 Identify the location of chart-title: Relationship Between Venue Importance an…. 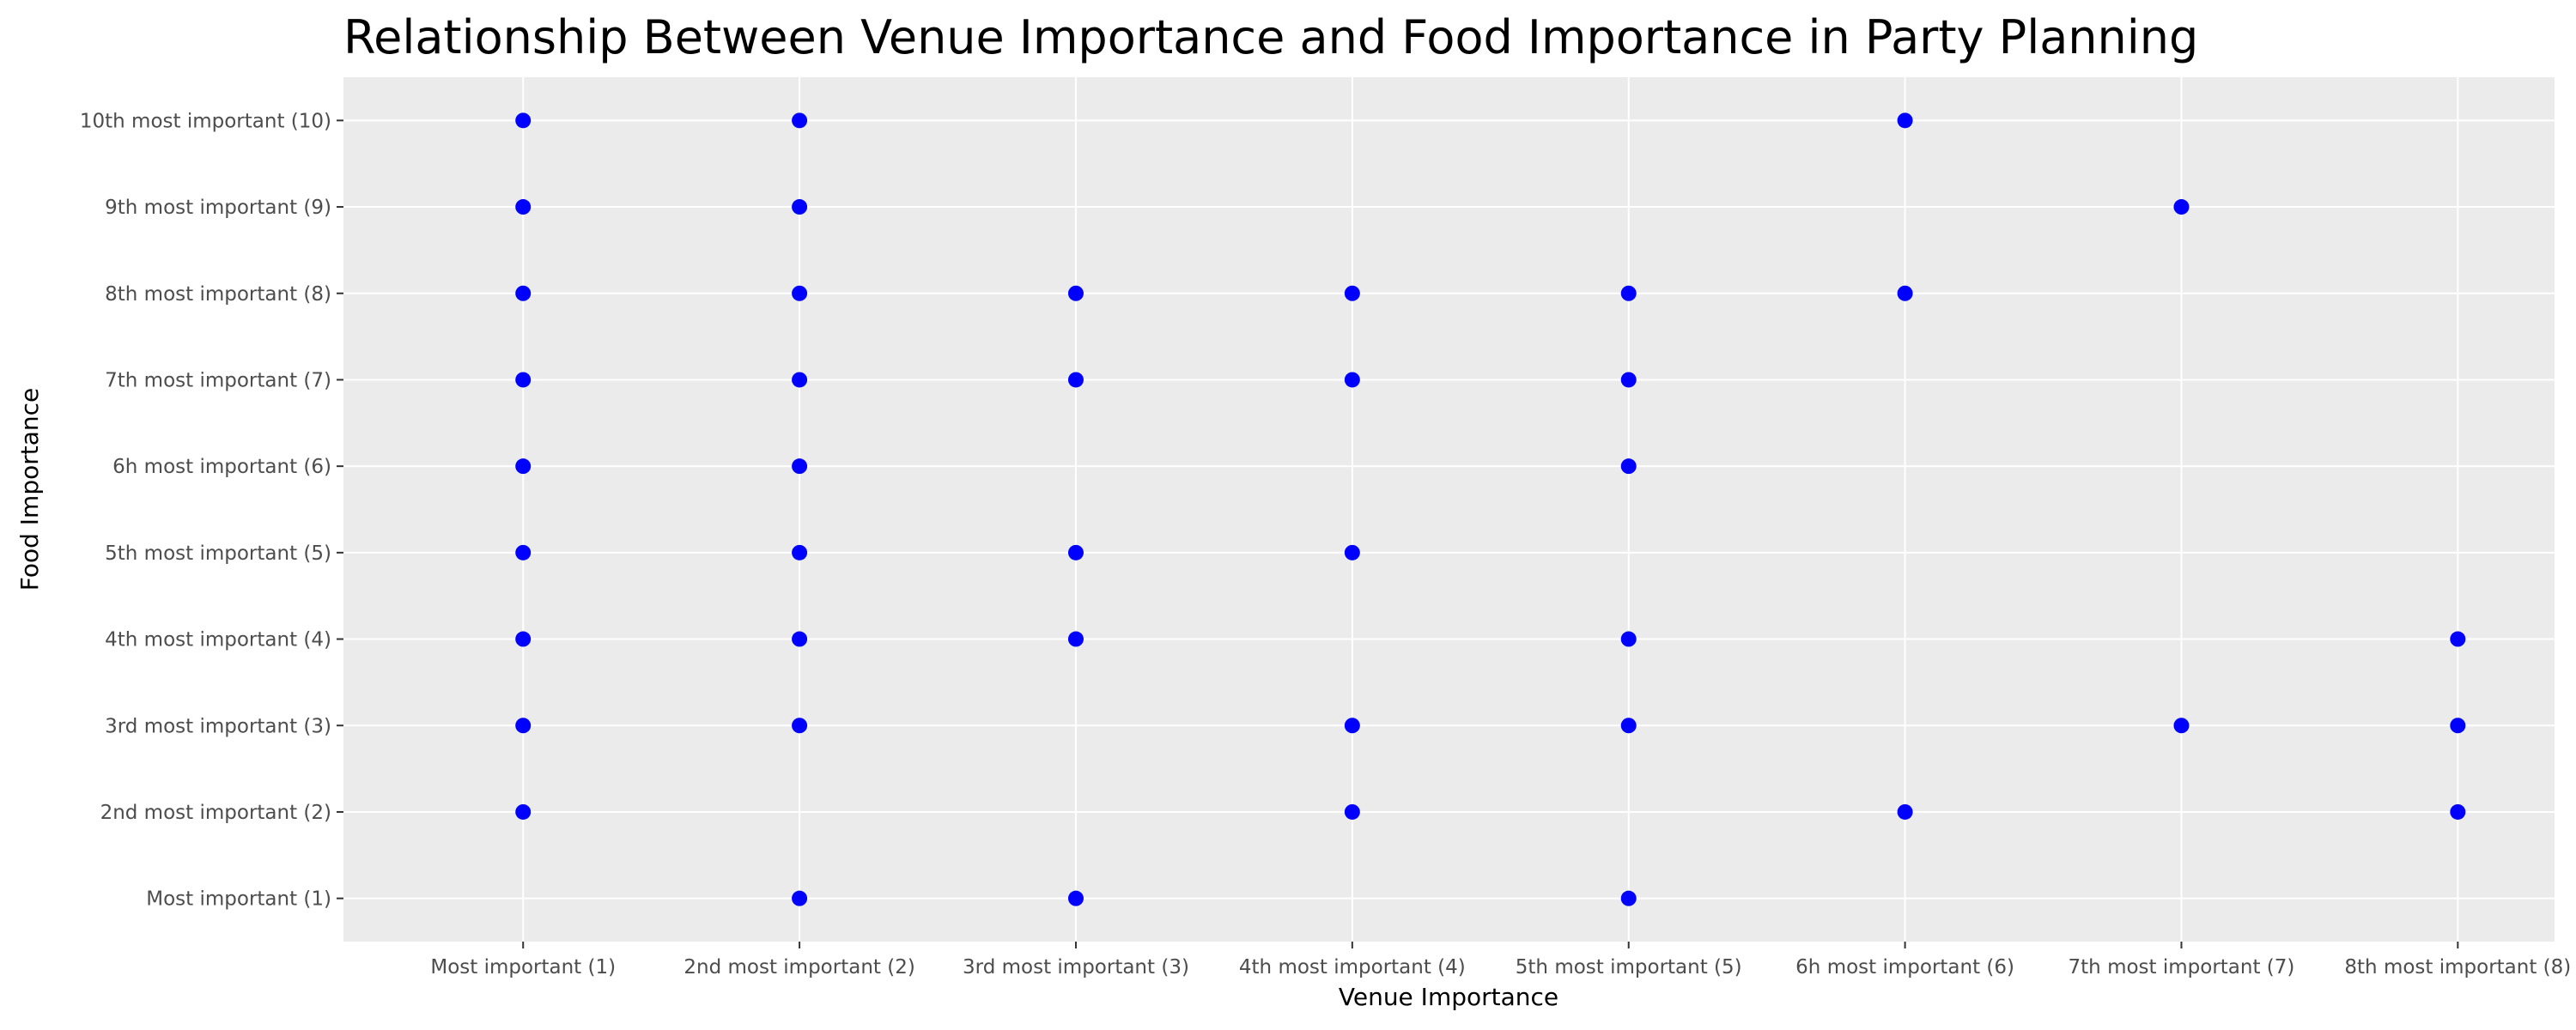
(1270, 37).